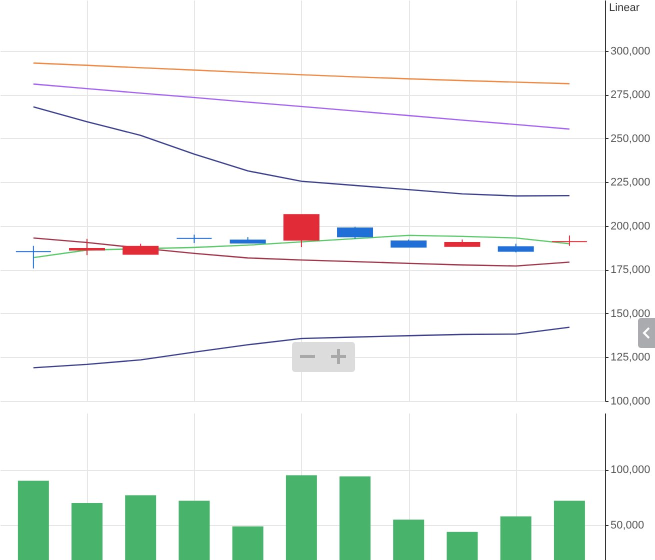 This screenshot has width=655, height=560. Describe the element at coordinates (630, 226) in the screenshot. I see `y-tick-label: 200,000` at that location.